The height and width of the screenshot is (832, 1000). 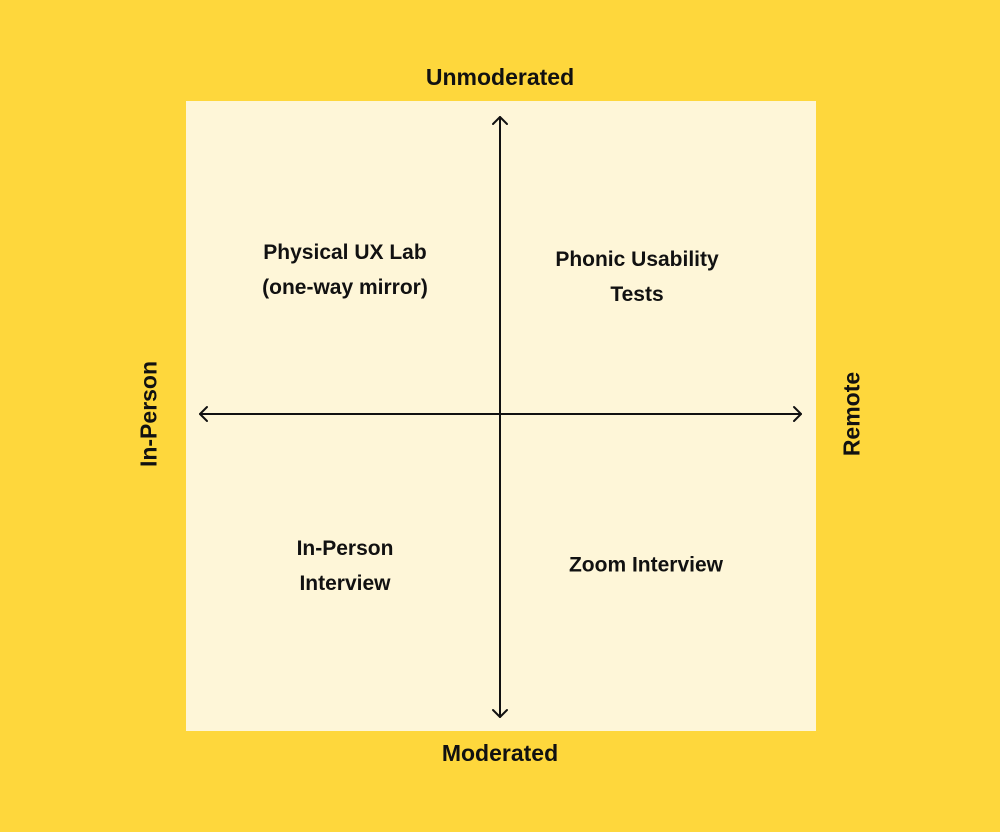 I want to click on quadrant-text: Phonic Usability, so click(x=637, y=259).